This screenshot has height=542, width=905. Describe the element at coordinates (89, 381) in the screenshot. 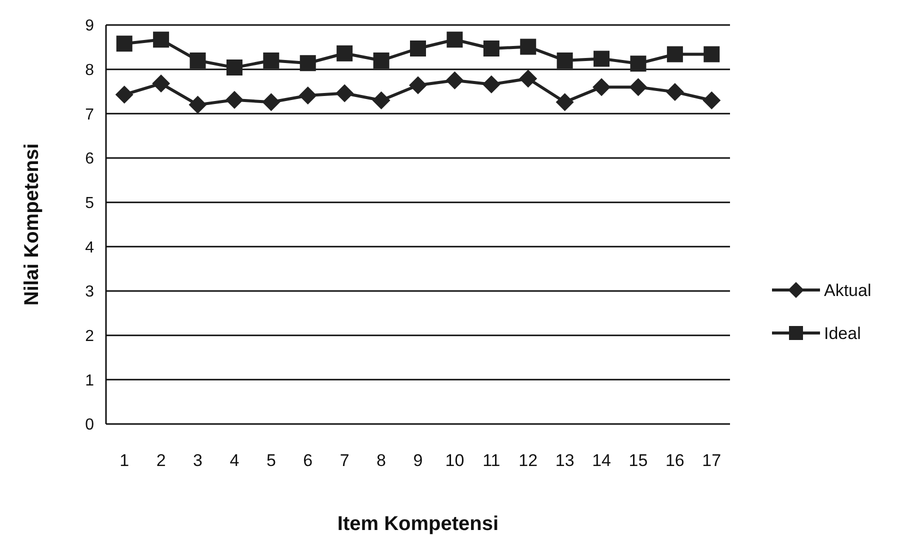

I see `y-tick-label: 1` at that location.